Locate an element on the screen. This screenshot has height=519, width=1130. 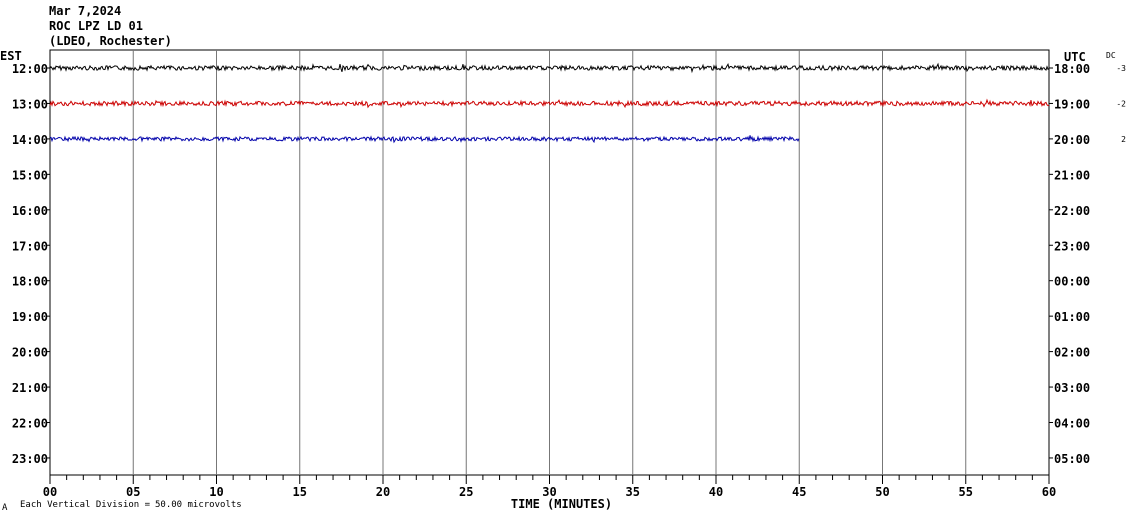
dc-offset-label: 2 is located at coordinates (1123, 139).